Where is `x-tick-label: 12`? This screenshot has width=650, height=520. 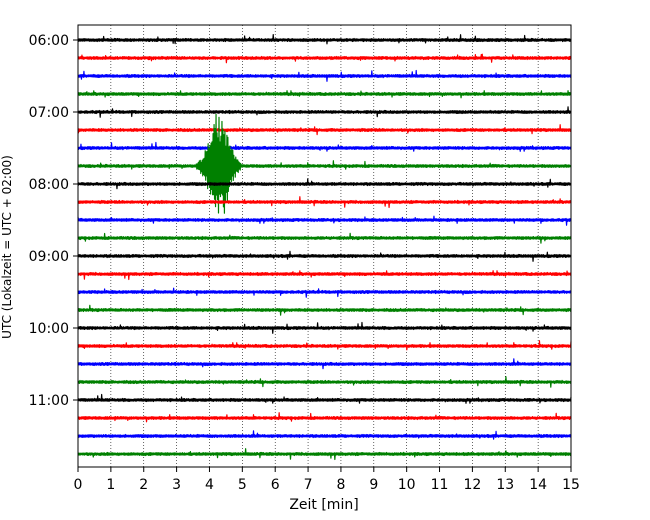
x-tick-label: 12 is located at coordinates (472, 485).